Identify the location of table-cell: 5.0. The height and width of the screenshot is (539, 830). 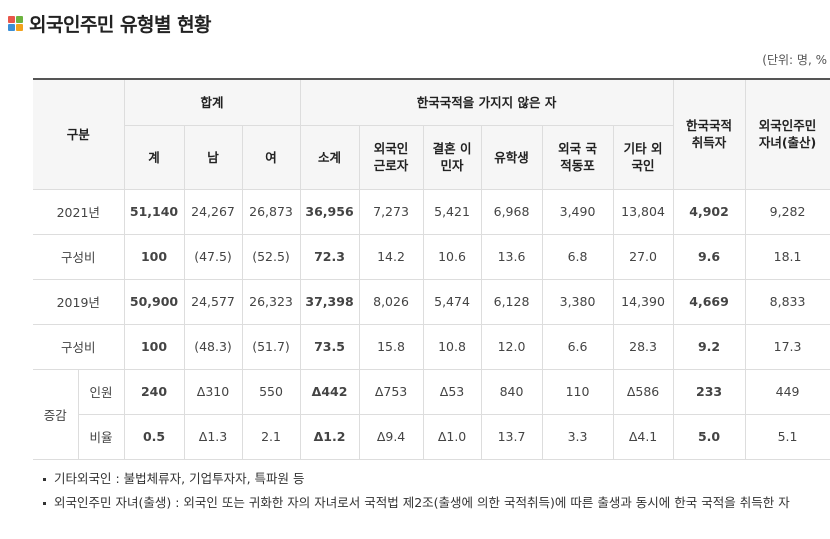
(709, 436).